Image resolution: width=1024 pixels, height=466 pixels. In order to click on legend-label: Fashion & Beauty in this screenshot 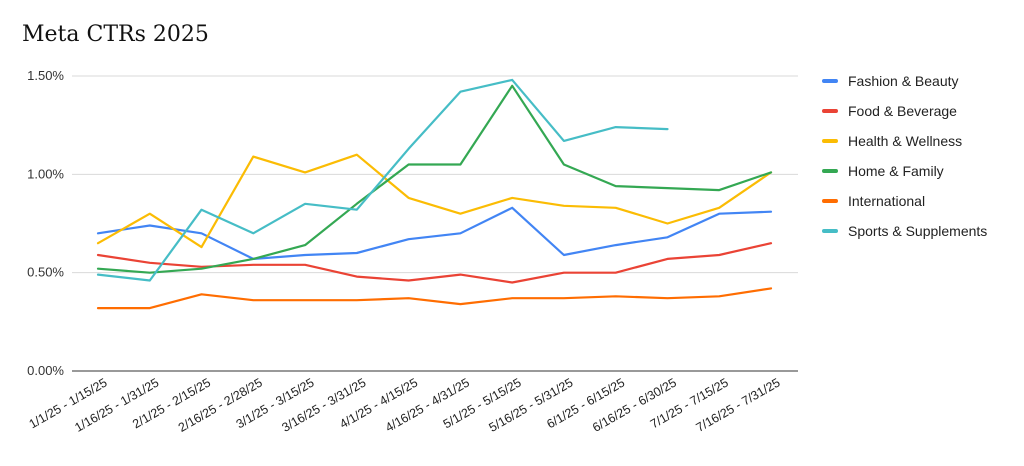, I will do `click(903, 81)`.